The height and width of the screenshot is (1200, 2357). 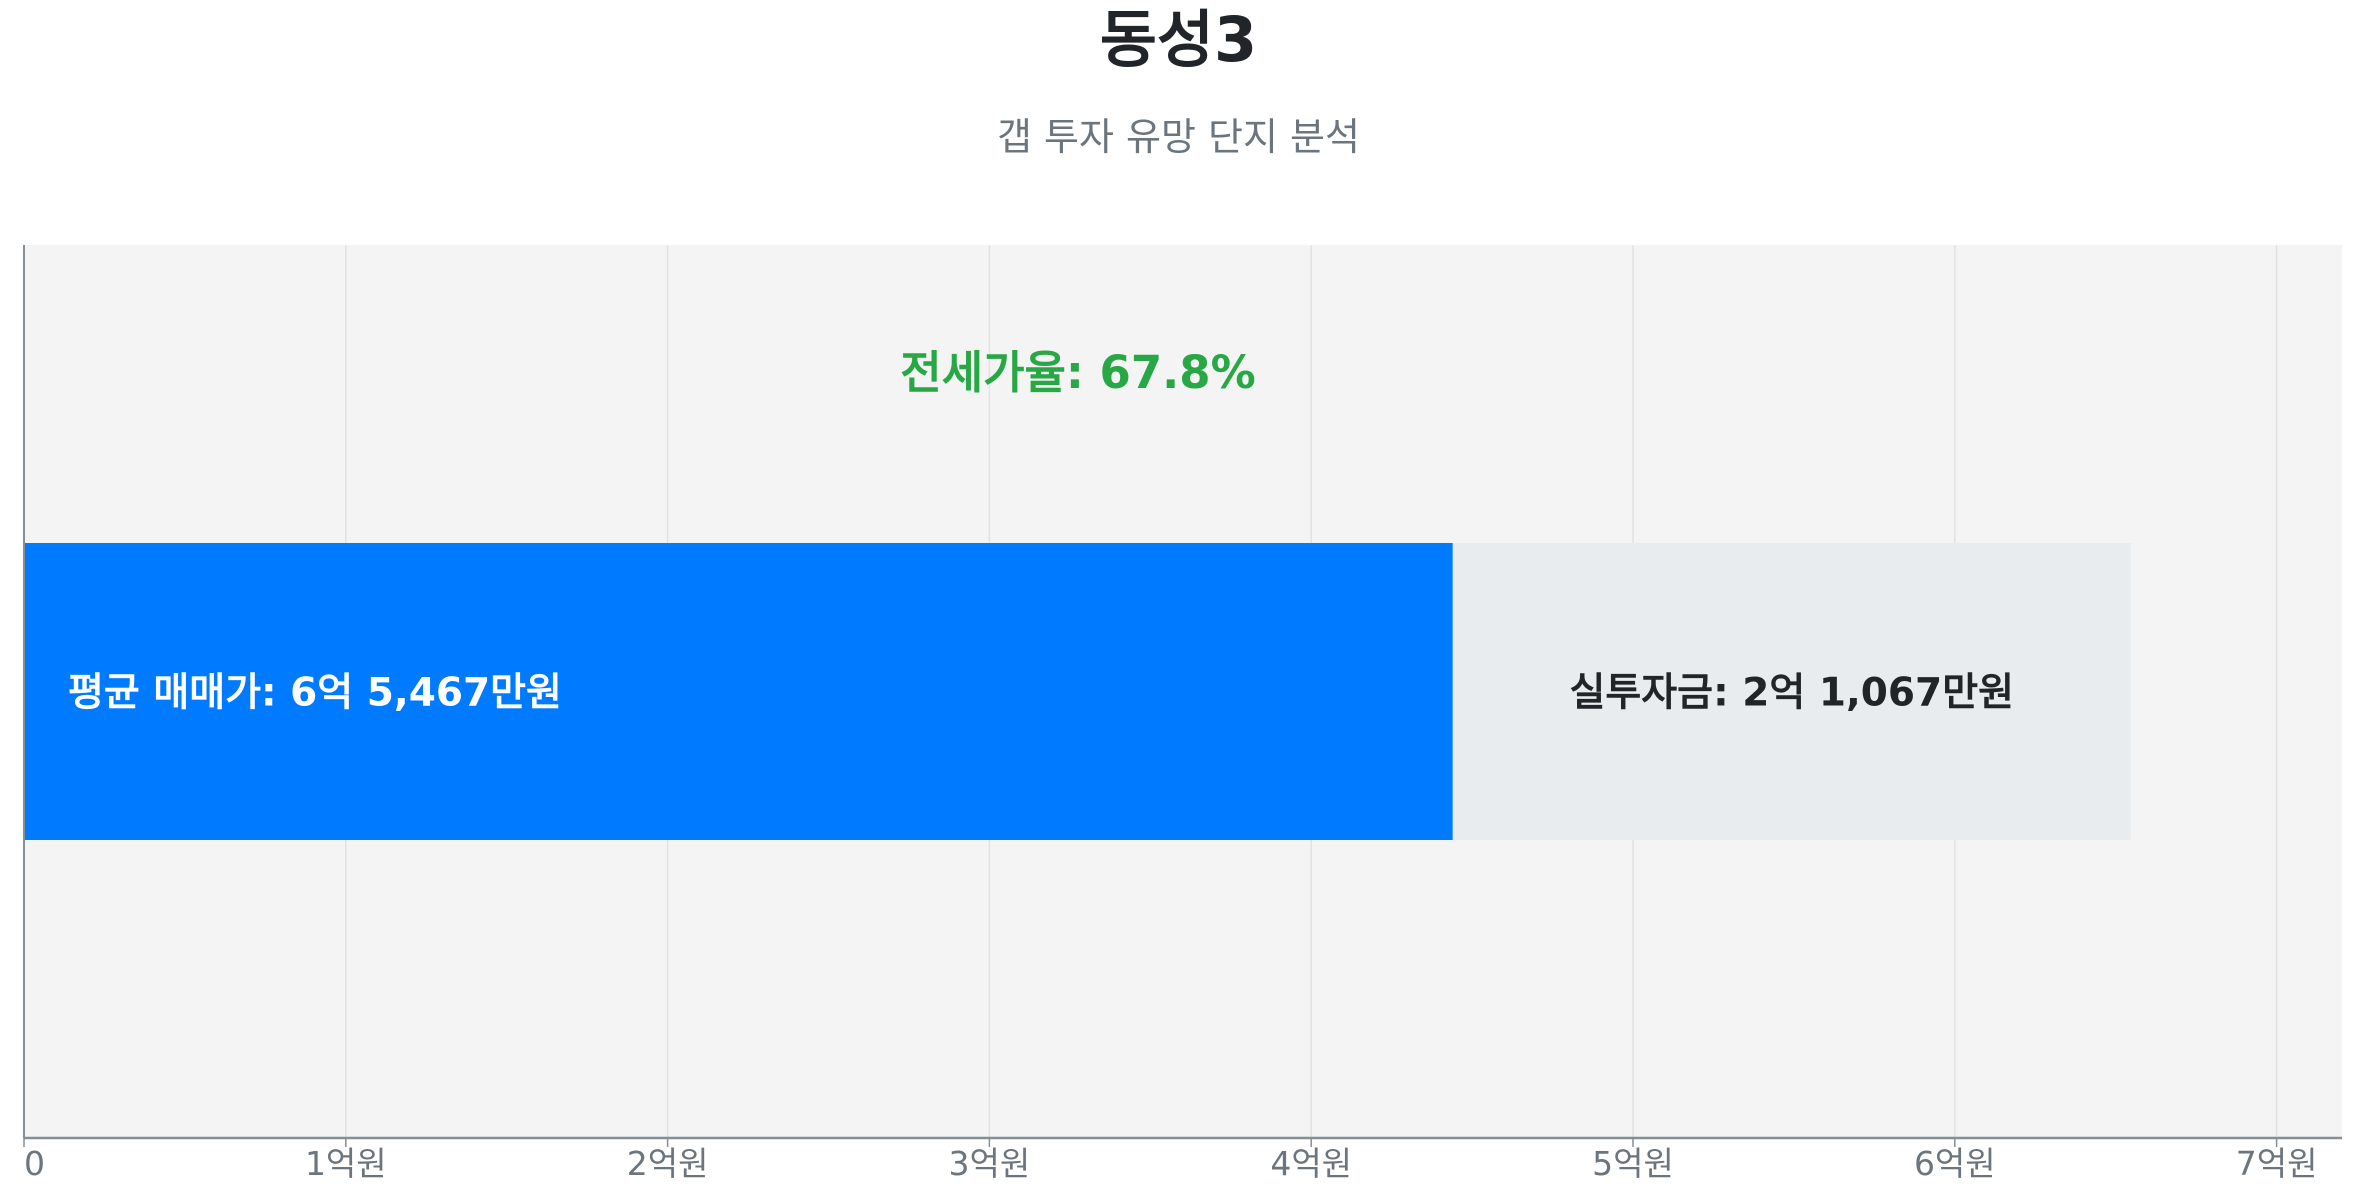 What do you see at coordinates (1178, 137) in the screenshot?
I see `chart-subtitle: 갭 투자 유망 단지 분석` at bounding box center [1178, 137].